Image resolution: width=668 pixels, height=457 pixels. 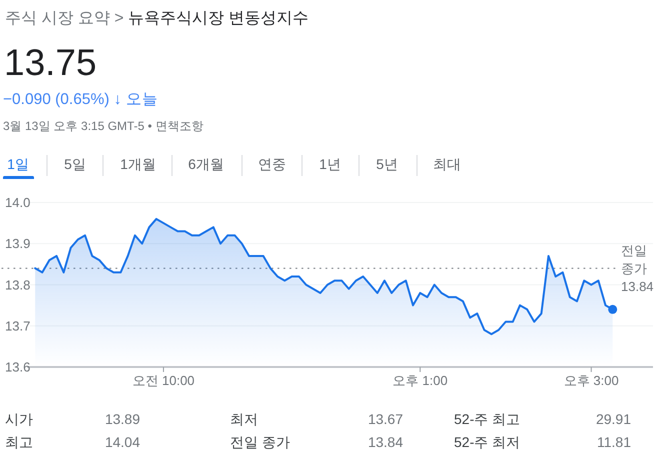 I want to click on stat-value: 29.91, so click(x=613, y=419).